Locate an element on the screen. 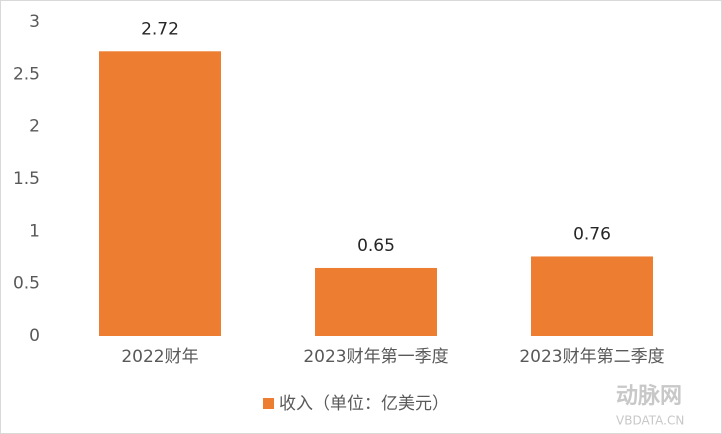  x-tick-label: 2023财年第二季度 is located at coordinates (591, 357).